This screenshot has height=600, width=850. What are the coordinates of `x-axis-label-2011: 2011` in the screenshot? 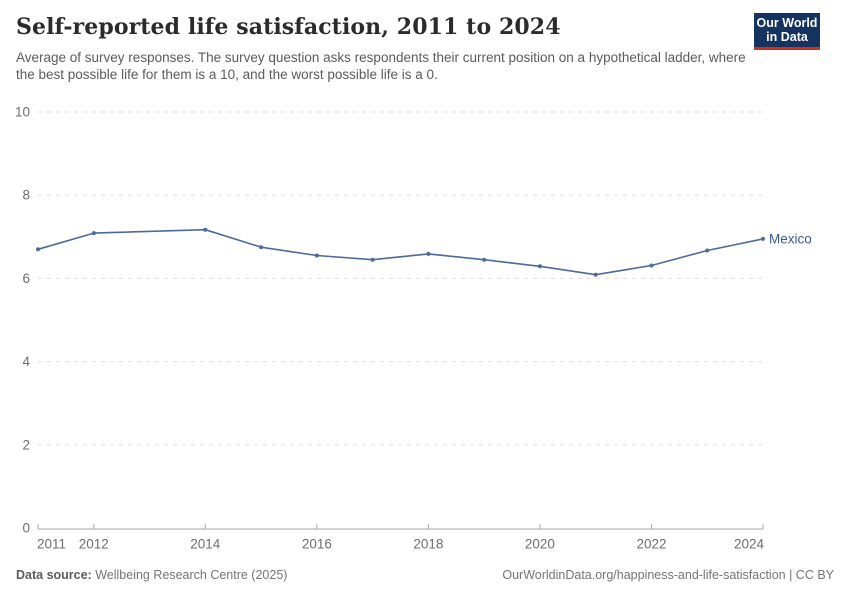 It's located at (51, 544).